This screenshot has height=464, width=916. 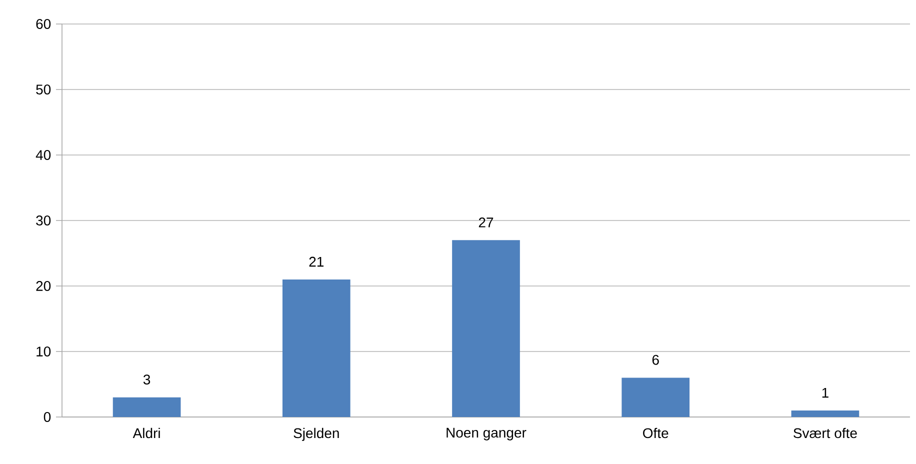 I want to click on data-label: 21, so click(x=316, y=261).